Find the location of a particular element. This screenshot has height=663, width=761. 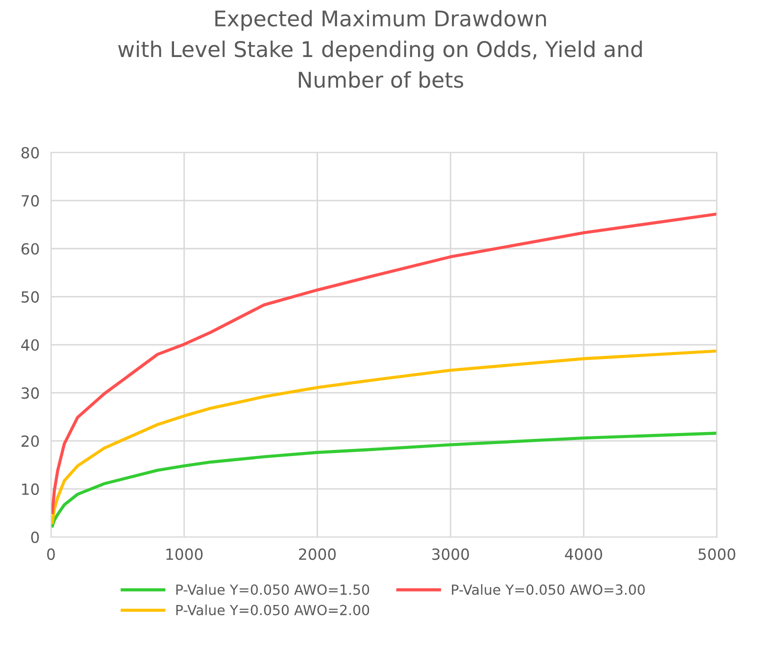

y-tick-label: 80 is located at coordinates (30, 152).